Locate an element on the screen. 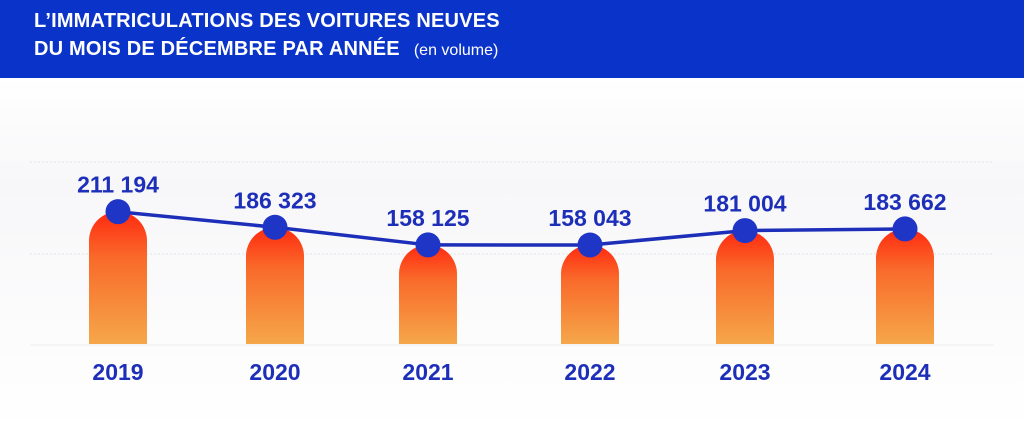 The height and width of the screenshot is (432, 1024). category-label-2023: 2023 is located at coordinates (744, 372).